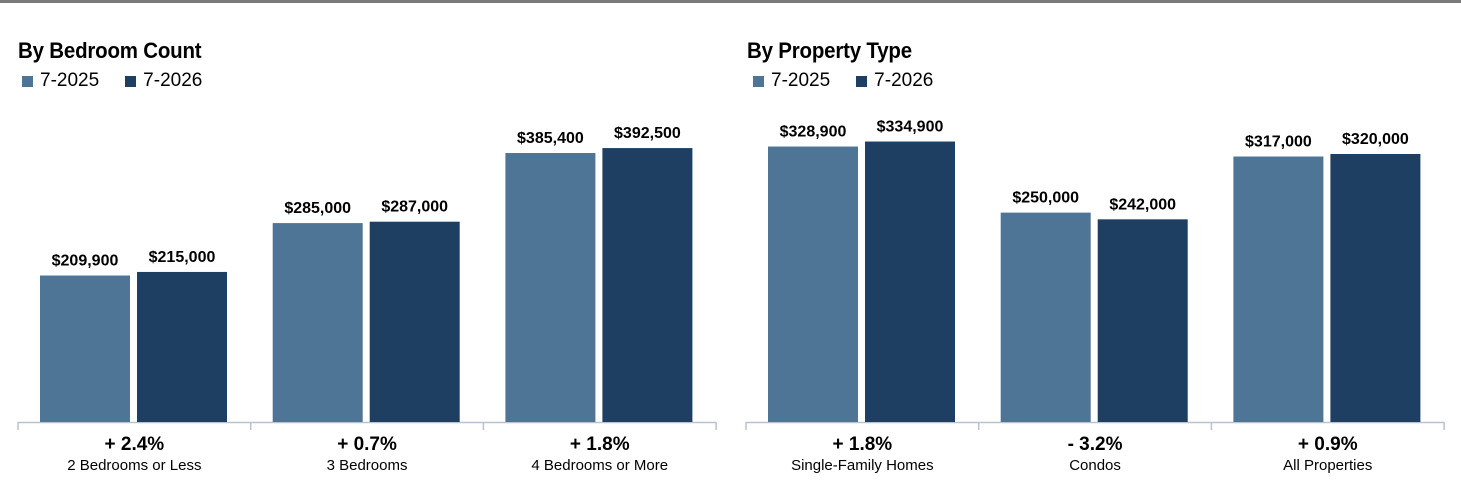 Image resolution: width=1461 pixels, height=492 pixels. What do you see at coordinates (1095, 444) in the screenshot?
I see `change-percent-label: - 3.2%` at bounding box center [1095, 444].